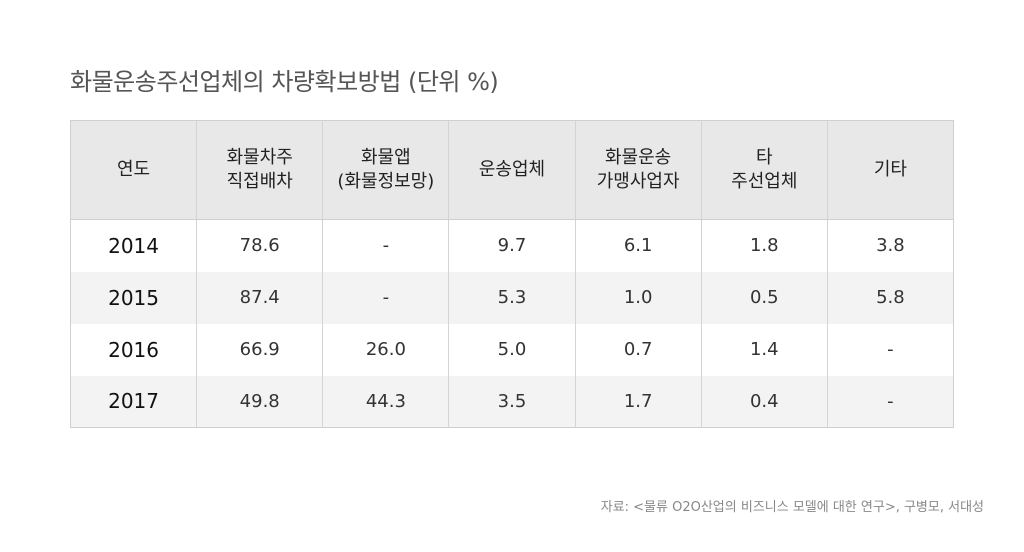 This screenshot has height=552, width=1024. Describe the element at coordinates (638, 297) in the screenshot. I see `value-cell: 1.0` at that location.